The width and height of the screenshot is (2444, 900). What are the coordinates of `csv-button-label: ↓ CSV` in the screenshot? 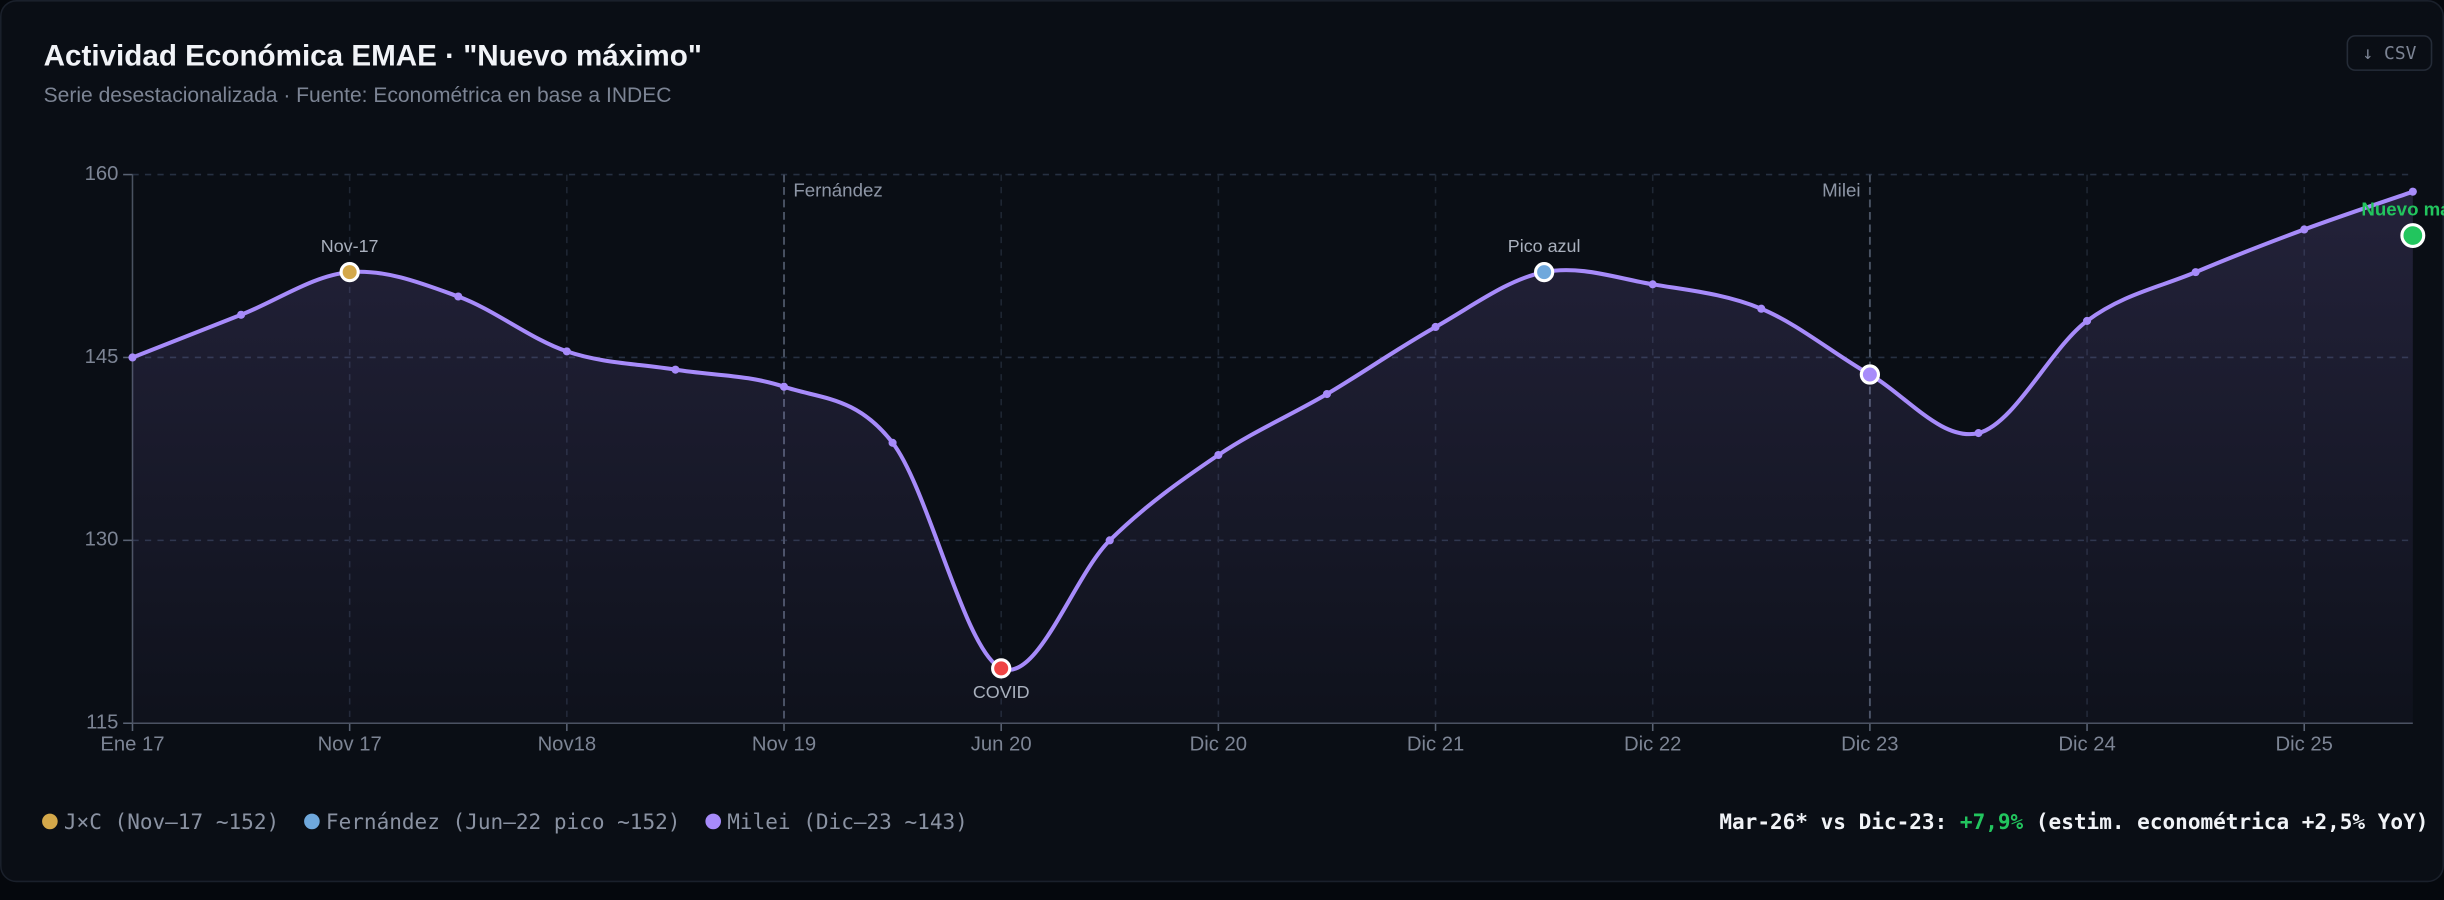 It's located at (2389, 53).